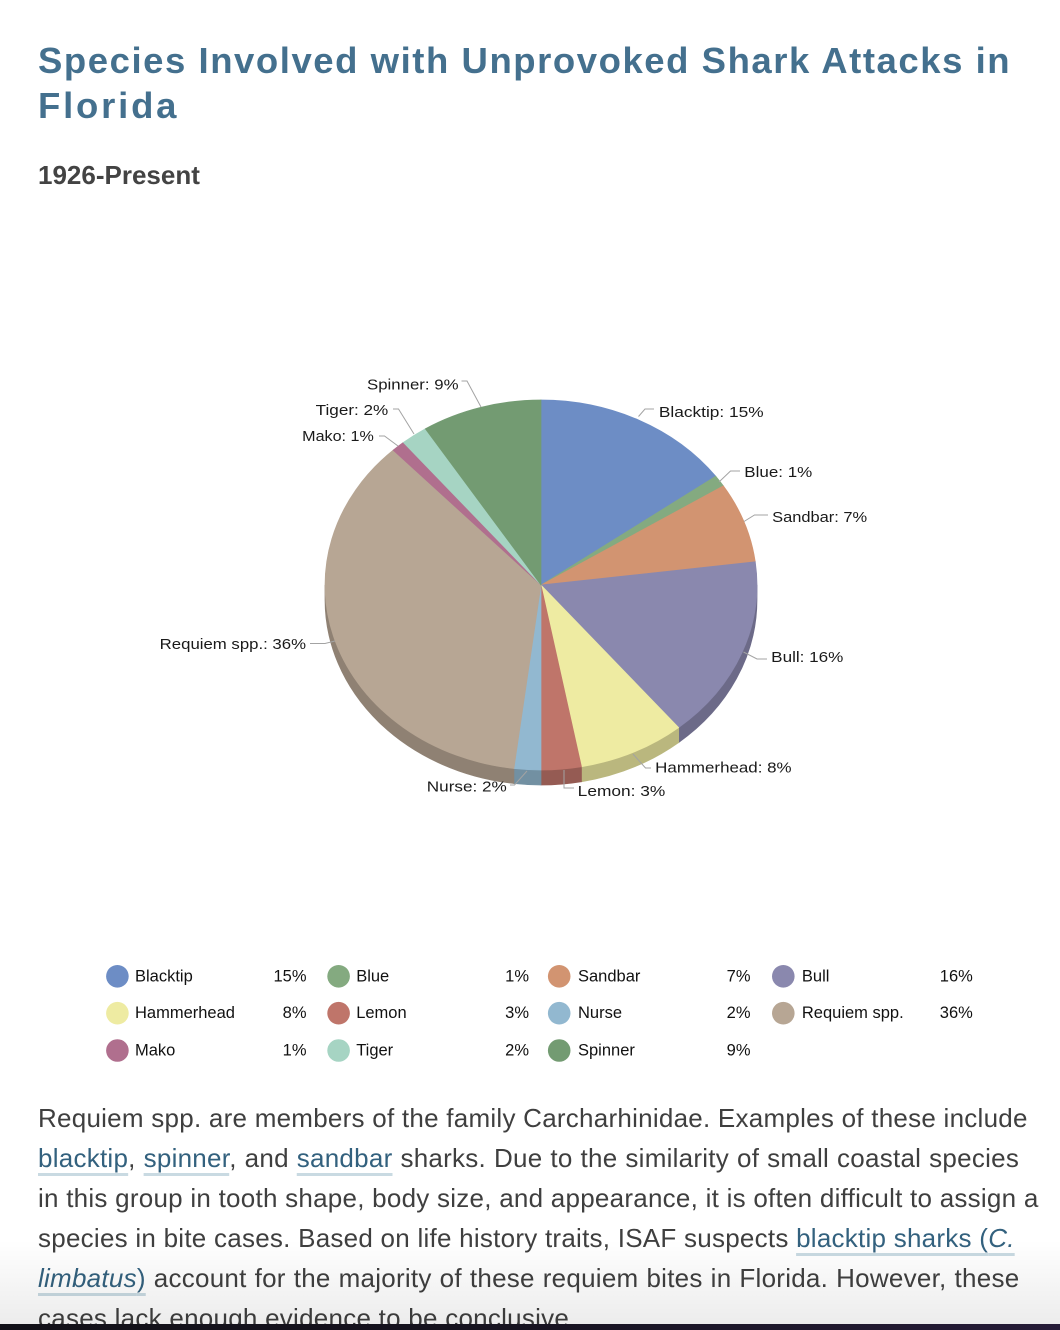 The height and width of the screenshot is (1330, 1060). Describe the element at coordinates (778, 472) in the screenshot. I see `svg-text: Blue: 1%` at that location.